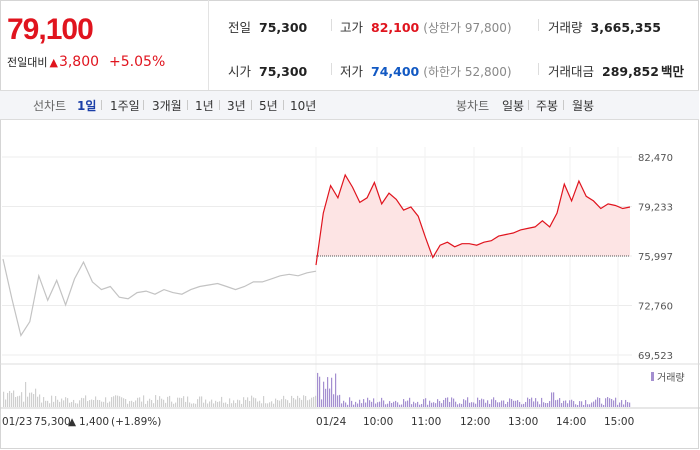 The height and width of the screenshot is (450, 700). What do you see at coordinates (619, 422) in the screenshot?
I see `x-tick-label: 15:00` at bounding box center [619, 422].